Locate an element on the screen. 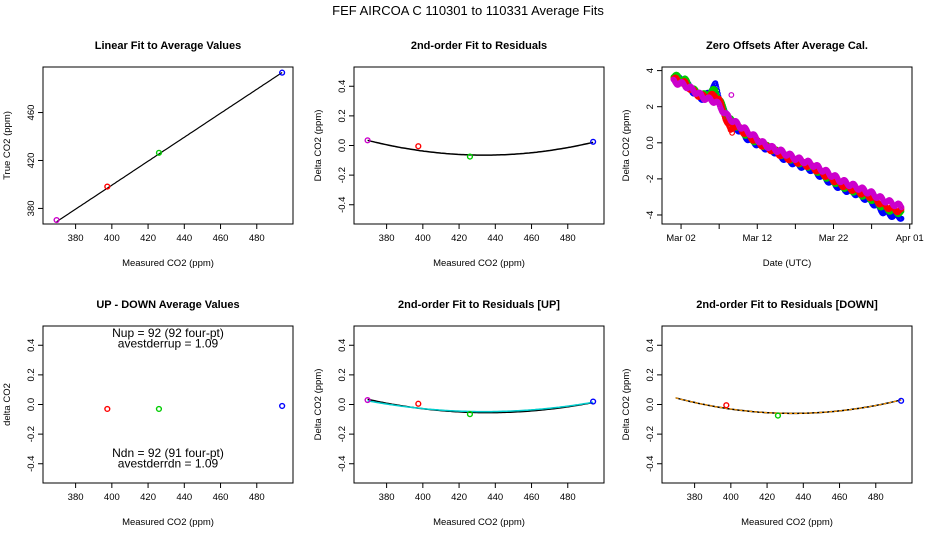 This screenshot has width=936, height=540. x-tick-label: Apr 01 is located at coordinates (910, 238).